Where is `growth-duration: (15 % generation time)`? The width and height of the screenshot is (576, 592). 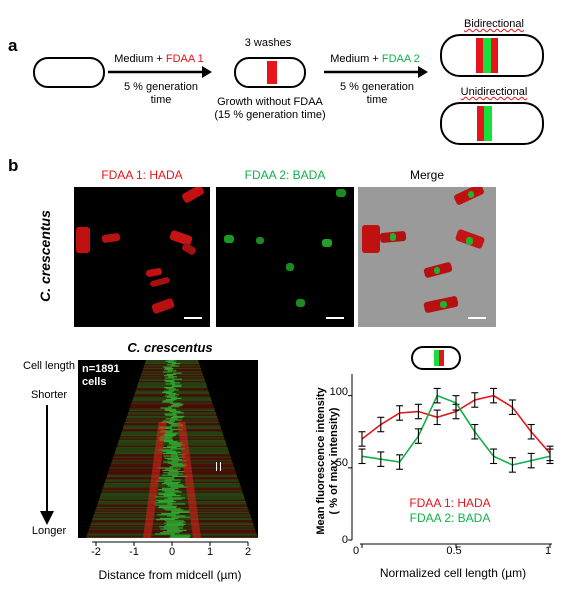
growth-duration: (15 % generation time) is located at coordinates (270, 115).